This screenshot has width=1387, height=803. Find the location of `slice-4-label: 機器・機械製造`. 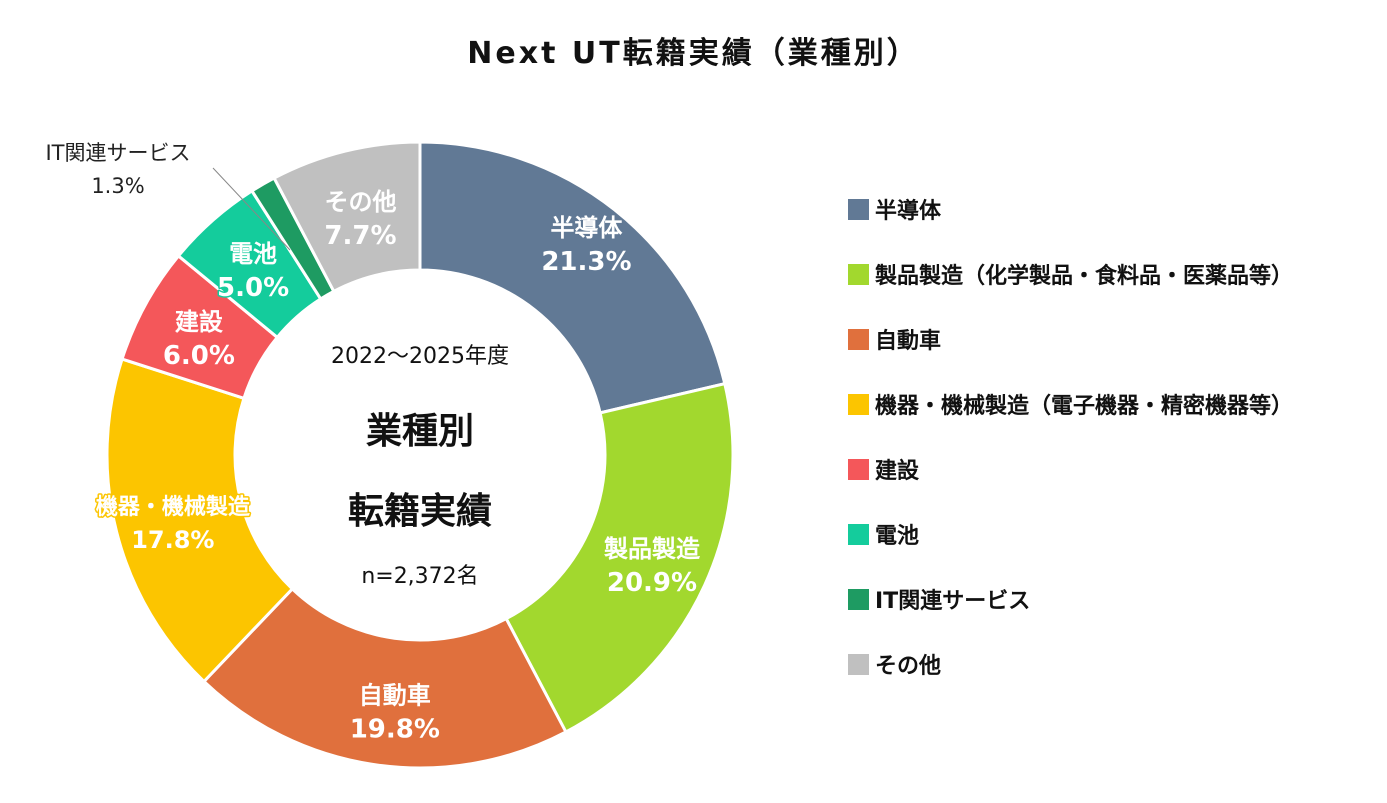

slice-4-label: 機器・機械製造 is located at coordinates (173, 507).